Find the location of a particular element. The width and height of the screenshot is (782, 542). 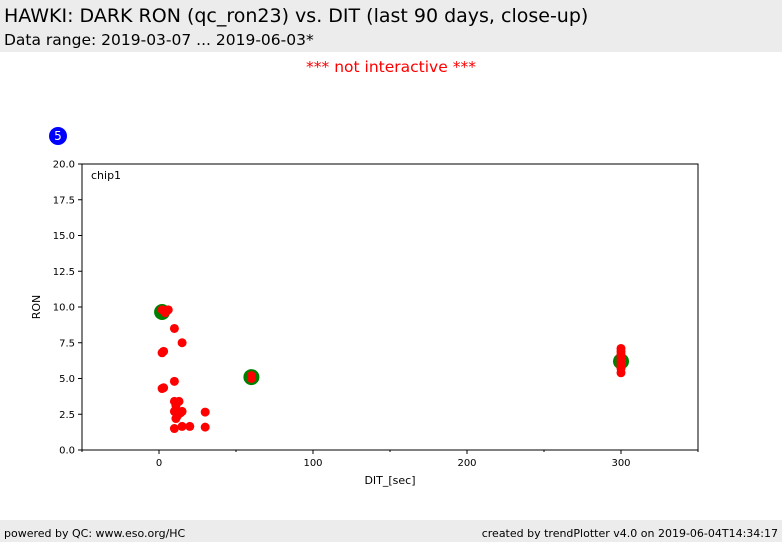

y-tick-label: 17.5 is located at coordinates (64, 200).